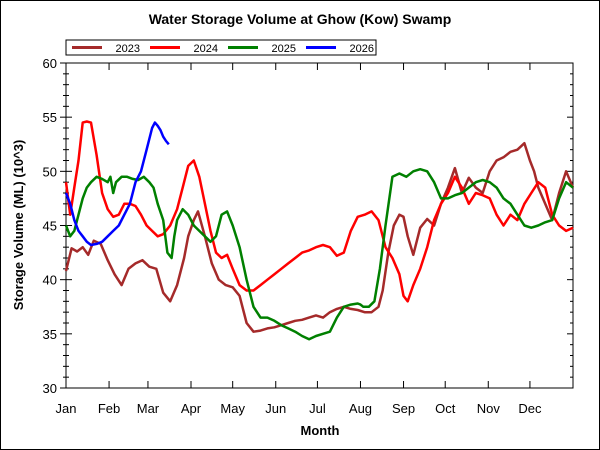 The height and width of the screenshot is (450, 600). Describe the element at coordinates (18, 225) in the screenshot. I see `y-axis-label: Storage Volume (ML) (10^3)` at that location.